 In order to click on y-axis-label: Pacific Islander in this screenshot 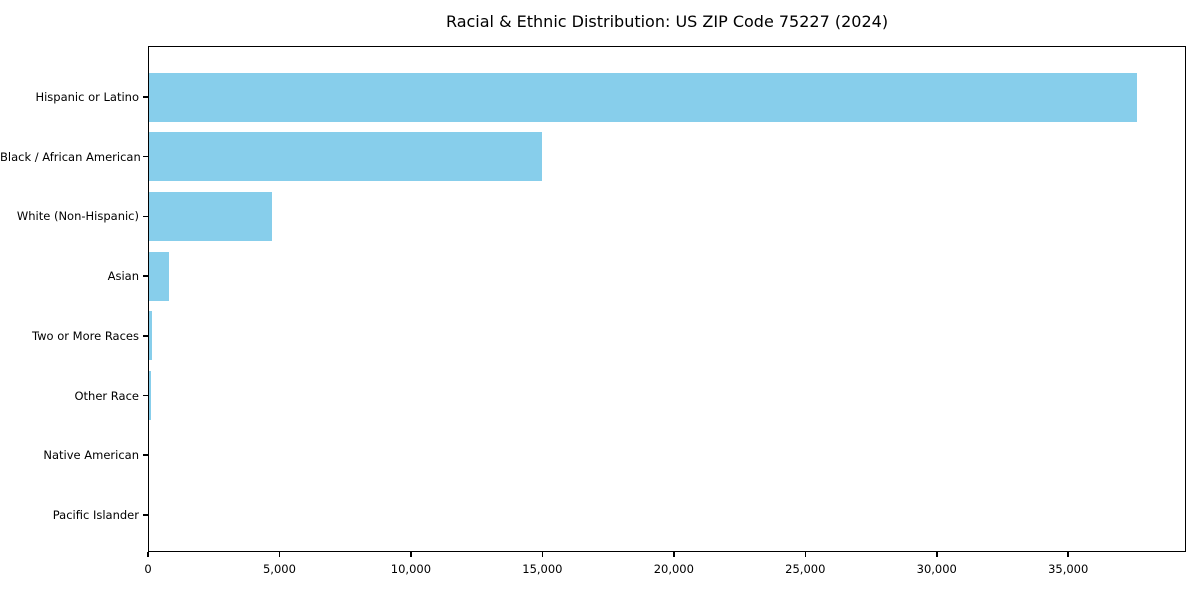, I will do `click(95, 514)`.